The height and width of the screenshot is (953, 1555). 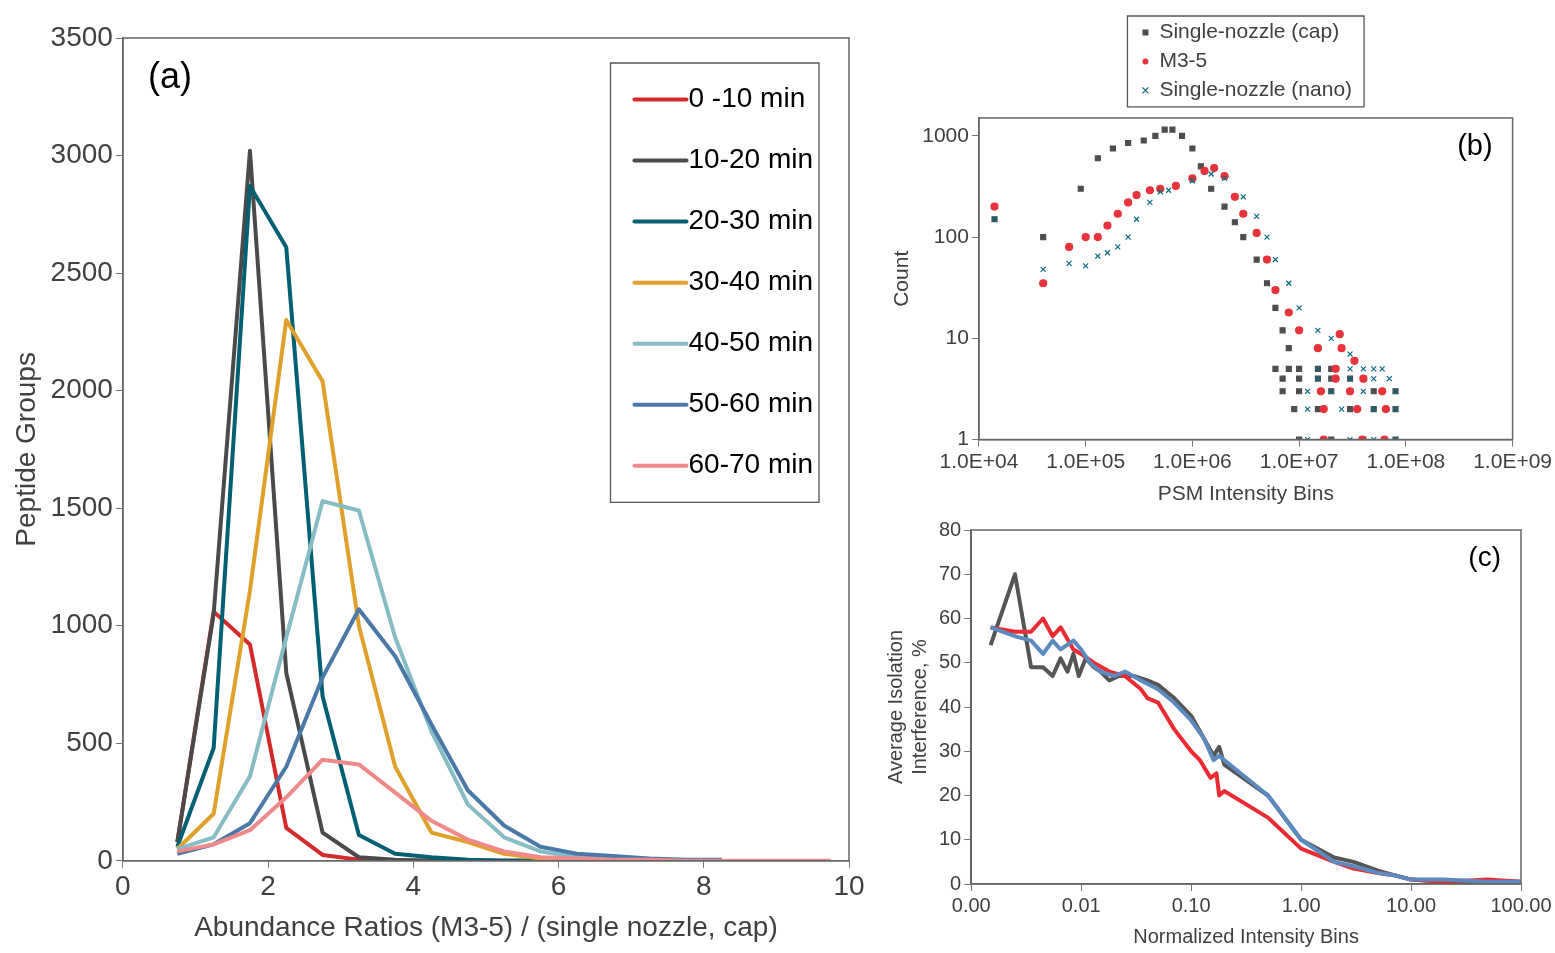 What do you see at coordinates (751, 281) in the screenshot?
I see `legend-label: 30-40 min` at bounding box center [751, 281].